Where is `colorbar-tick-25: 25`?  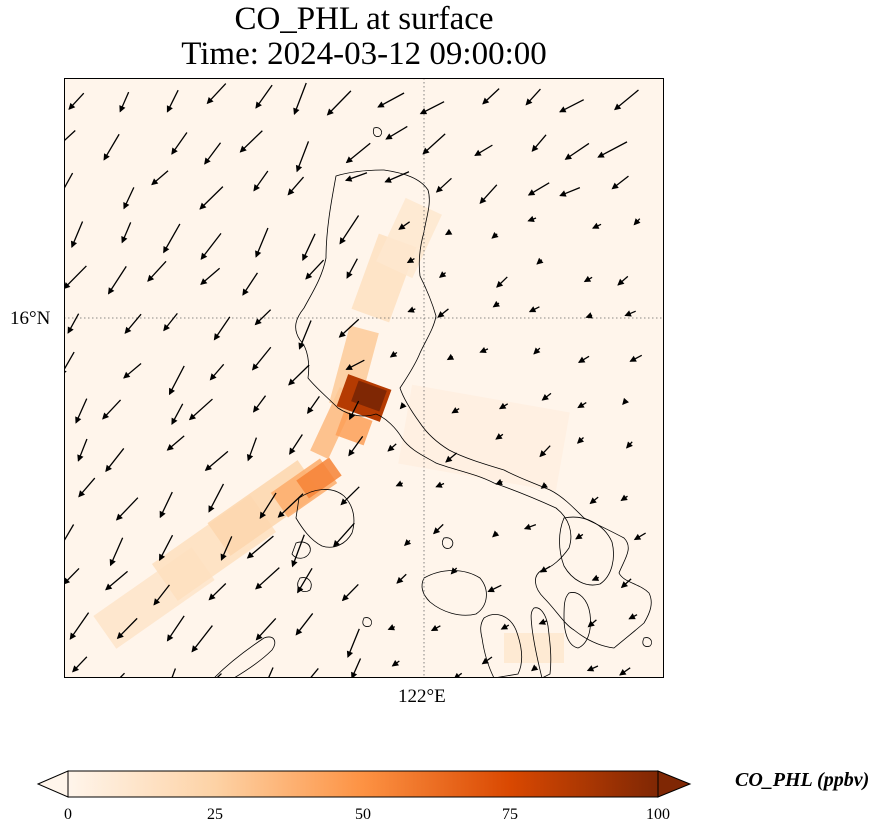
colorbar-tick-25: 25 is located at coordinates (215, 814).